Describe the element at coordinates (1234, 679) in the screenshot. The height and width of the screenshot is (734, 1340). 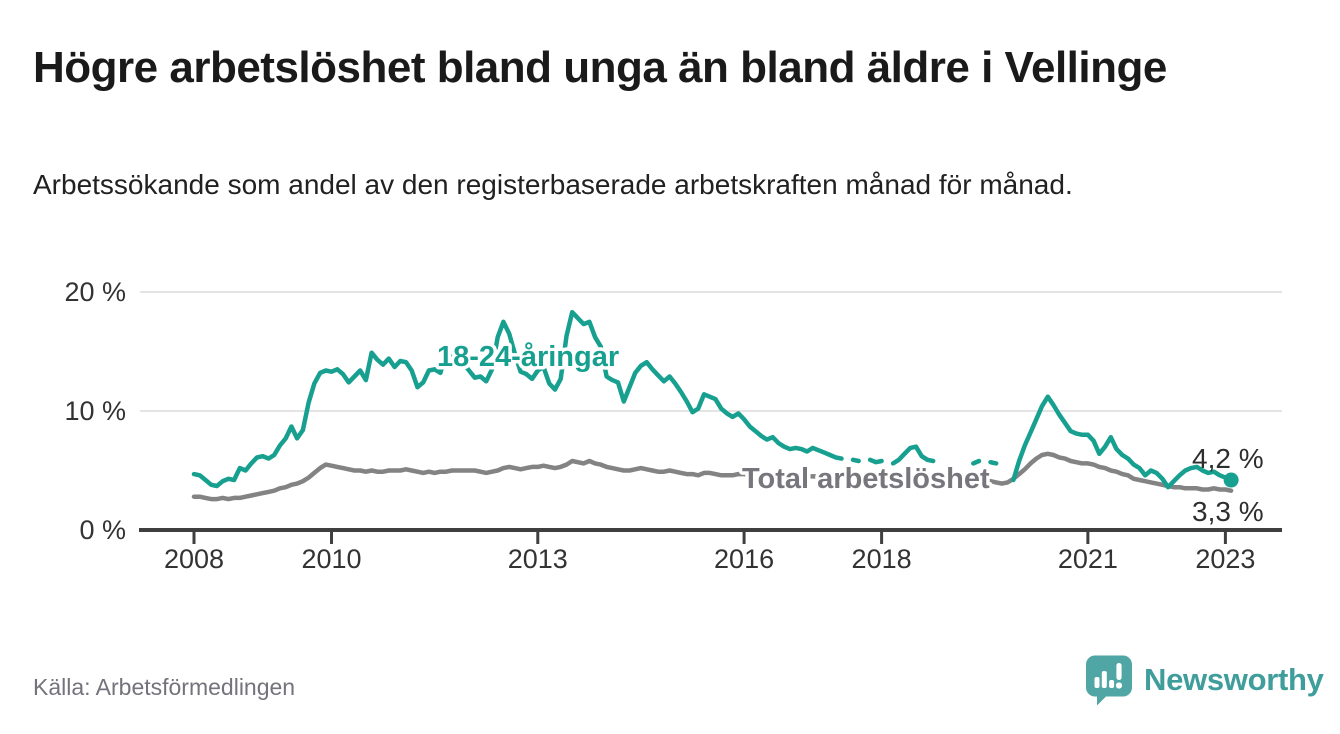
I see `newsworthy-wordmark: Newsworthy` at that location.